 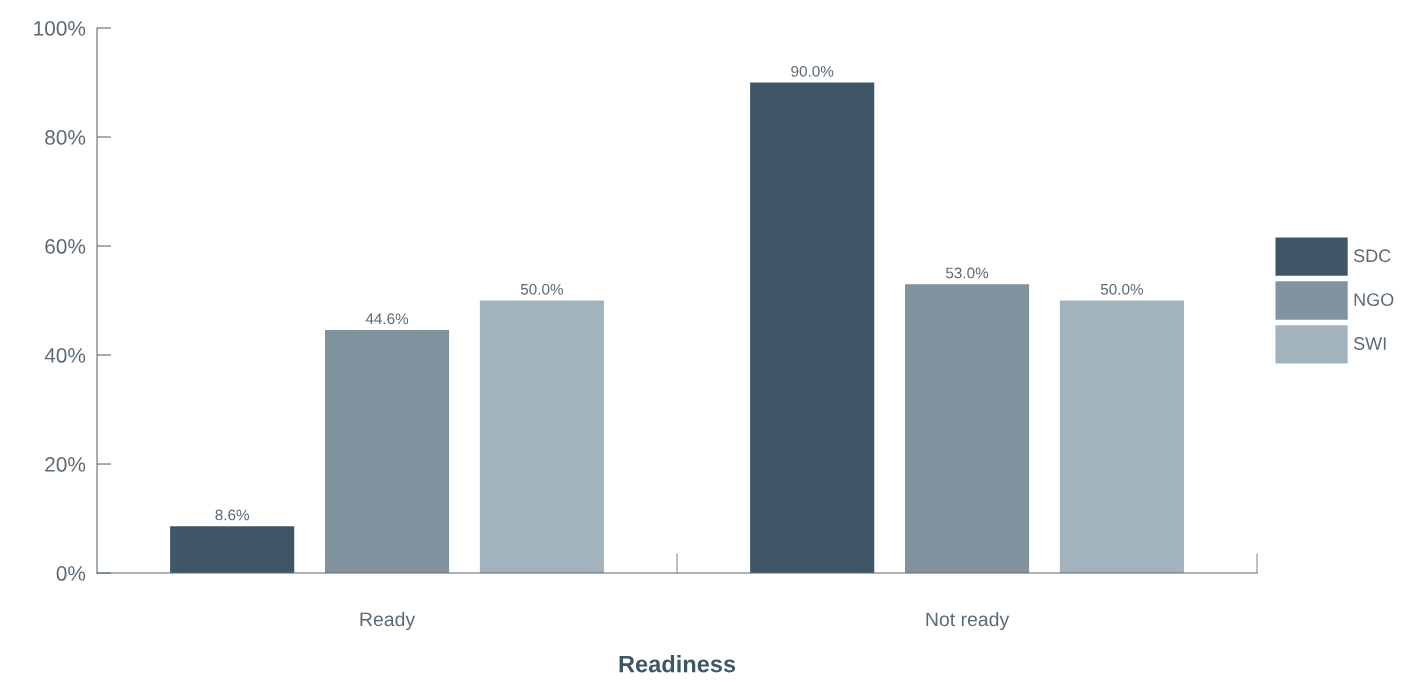 What do you see at coordinates (71, 573) in the screenshot?
I see `y-tick-label: 0%` at bounding box center [71, 573].